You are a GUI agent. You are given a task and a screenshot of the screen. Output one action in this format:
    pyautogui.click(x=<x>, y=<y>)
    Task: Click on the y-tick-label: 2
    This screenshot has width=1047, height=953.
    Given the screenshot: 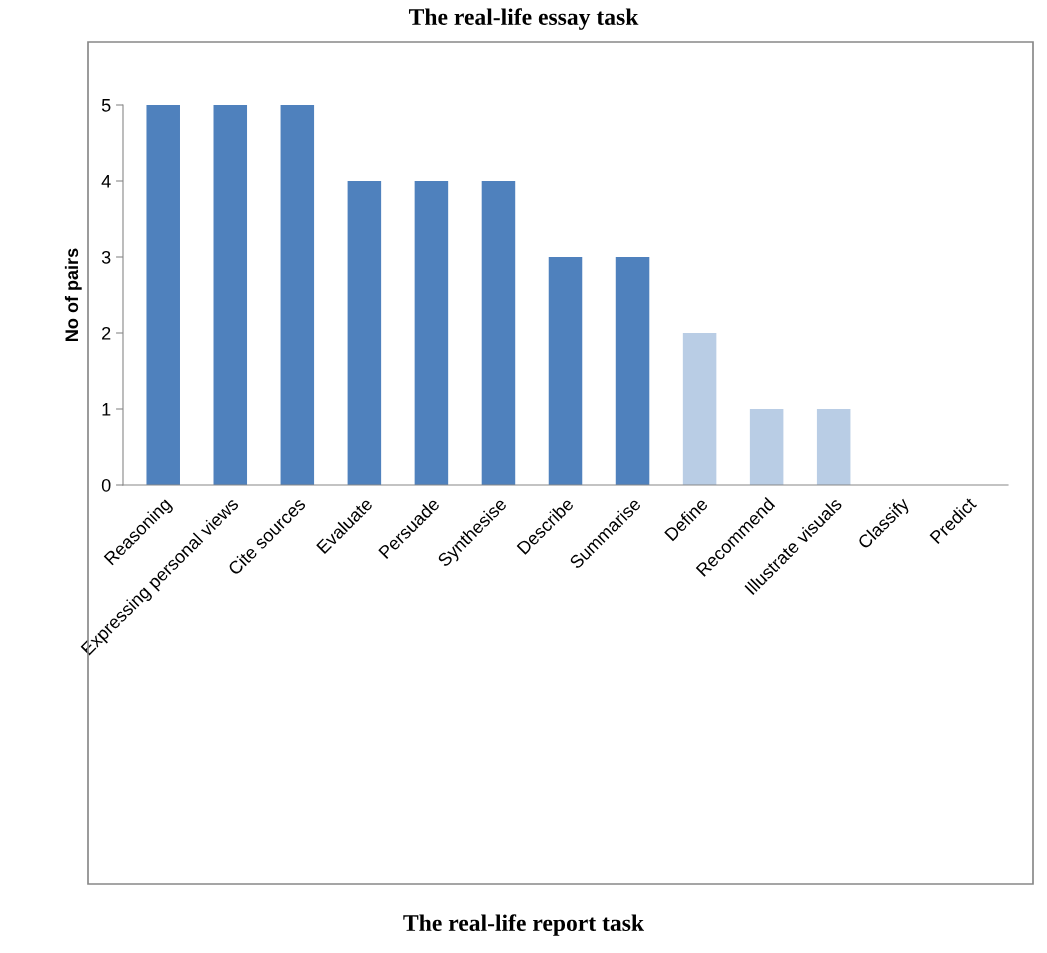 What is the action you would take?
    pyautogui.click(x=106, y=333)
    